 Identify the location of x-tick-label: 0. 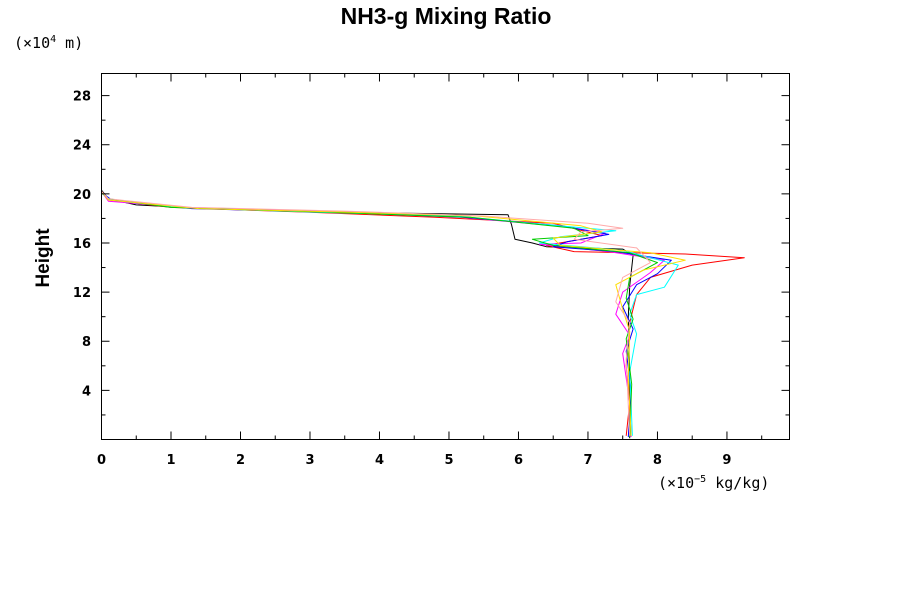
(101, 460).